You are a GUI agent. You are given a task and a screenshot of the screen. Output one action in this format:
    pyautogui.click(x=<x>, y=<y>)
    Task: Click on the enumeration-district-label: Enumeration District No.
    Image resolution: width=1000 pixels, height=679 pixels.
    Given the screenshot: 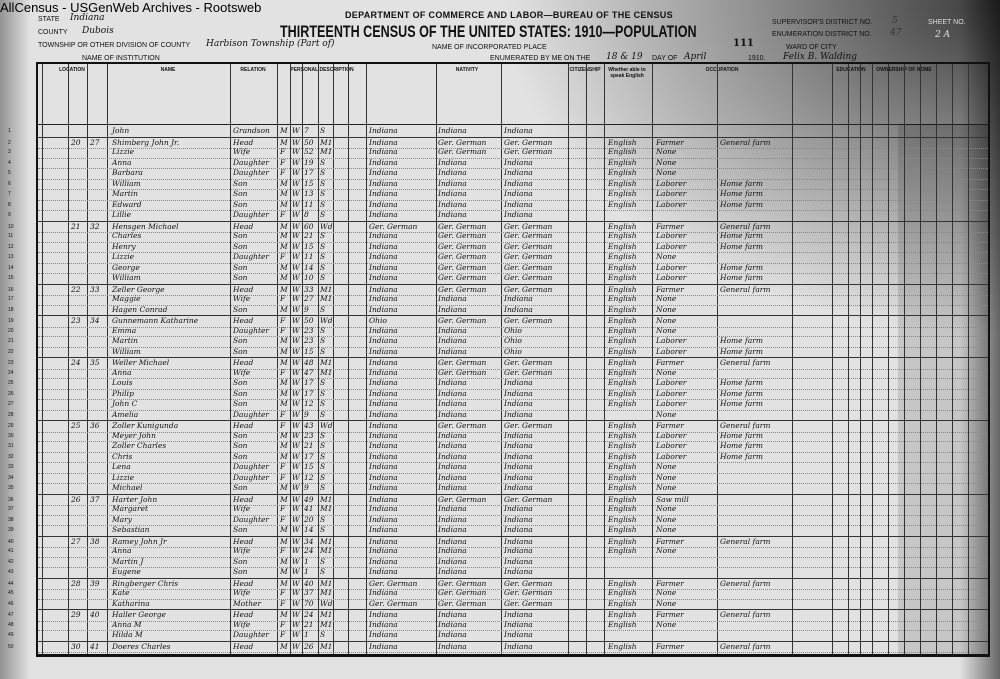 What is the action you would take?
    pyautogui.click(x=822, y=34)
    